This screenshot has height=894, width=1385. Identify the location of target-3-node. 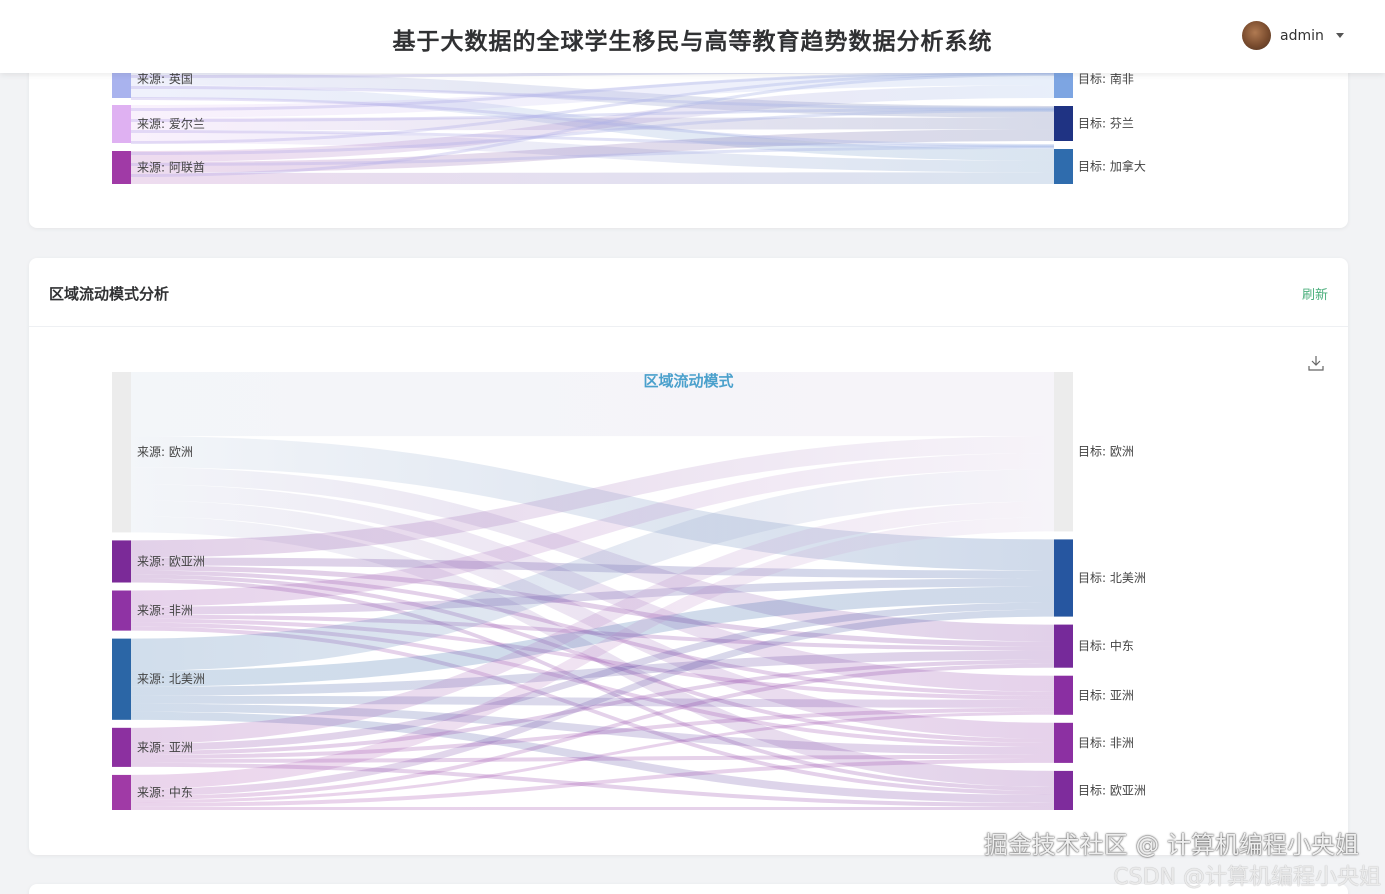
(1063, 695).